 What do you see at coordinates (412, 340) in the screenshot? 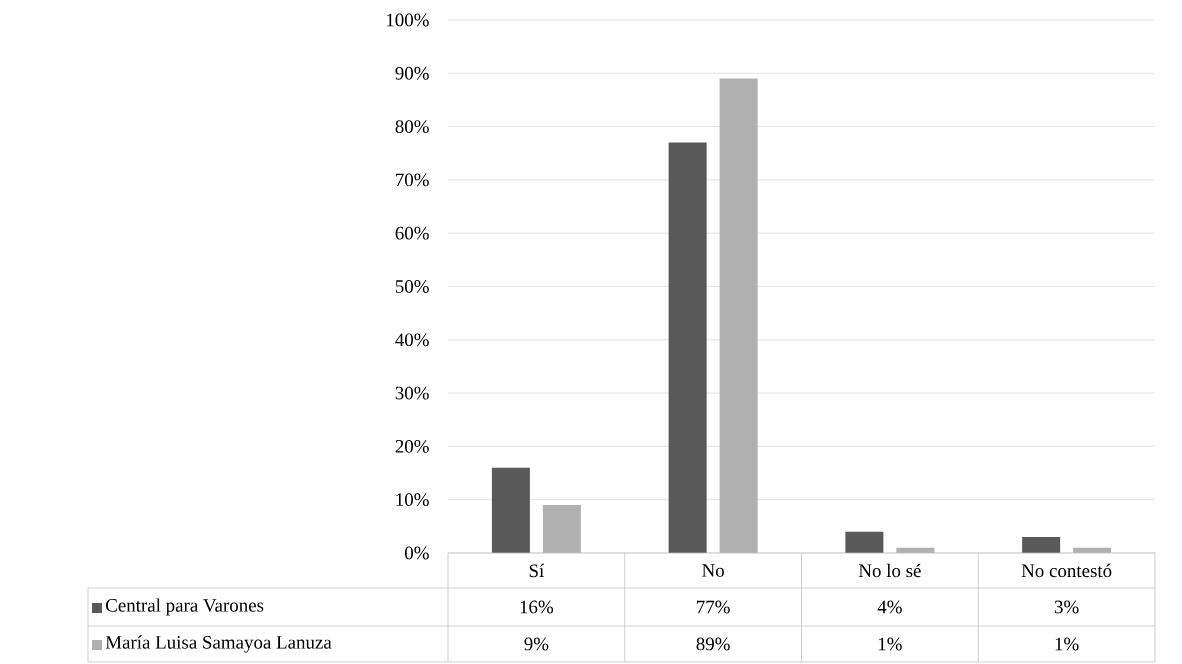
I see `y-tick-label: 40%` at bounding box center [412, 340].